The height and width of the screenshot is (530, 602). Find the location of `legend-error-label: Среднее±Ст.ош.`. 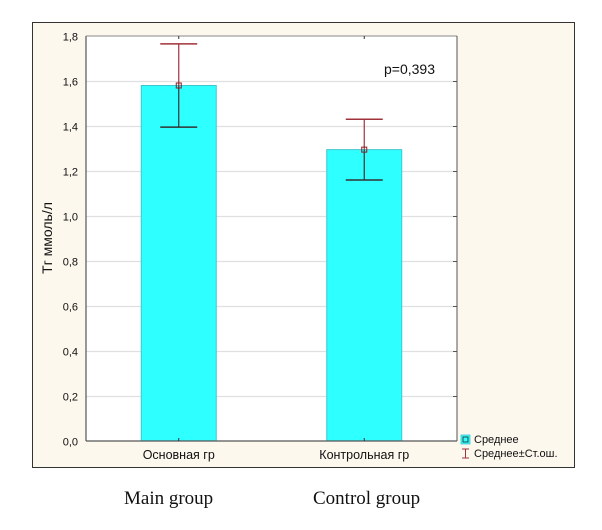

legend-error-label: Среднее±Ст.ош. is located at coordinates (516, 454).